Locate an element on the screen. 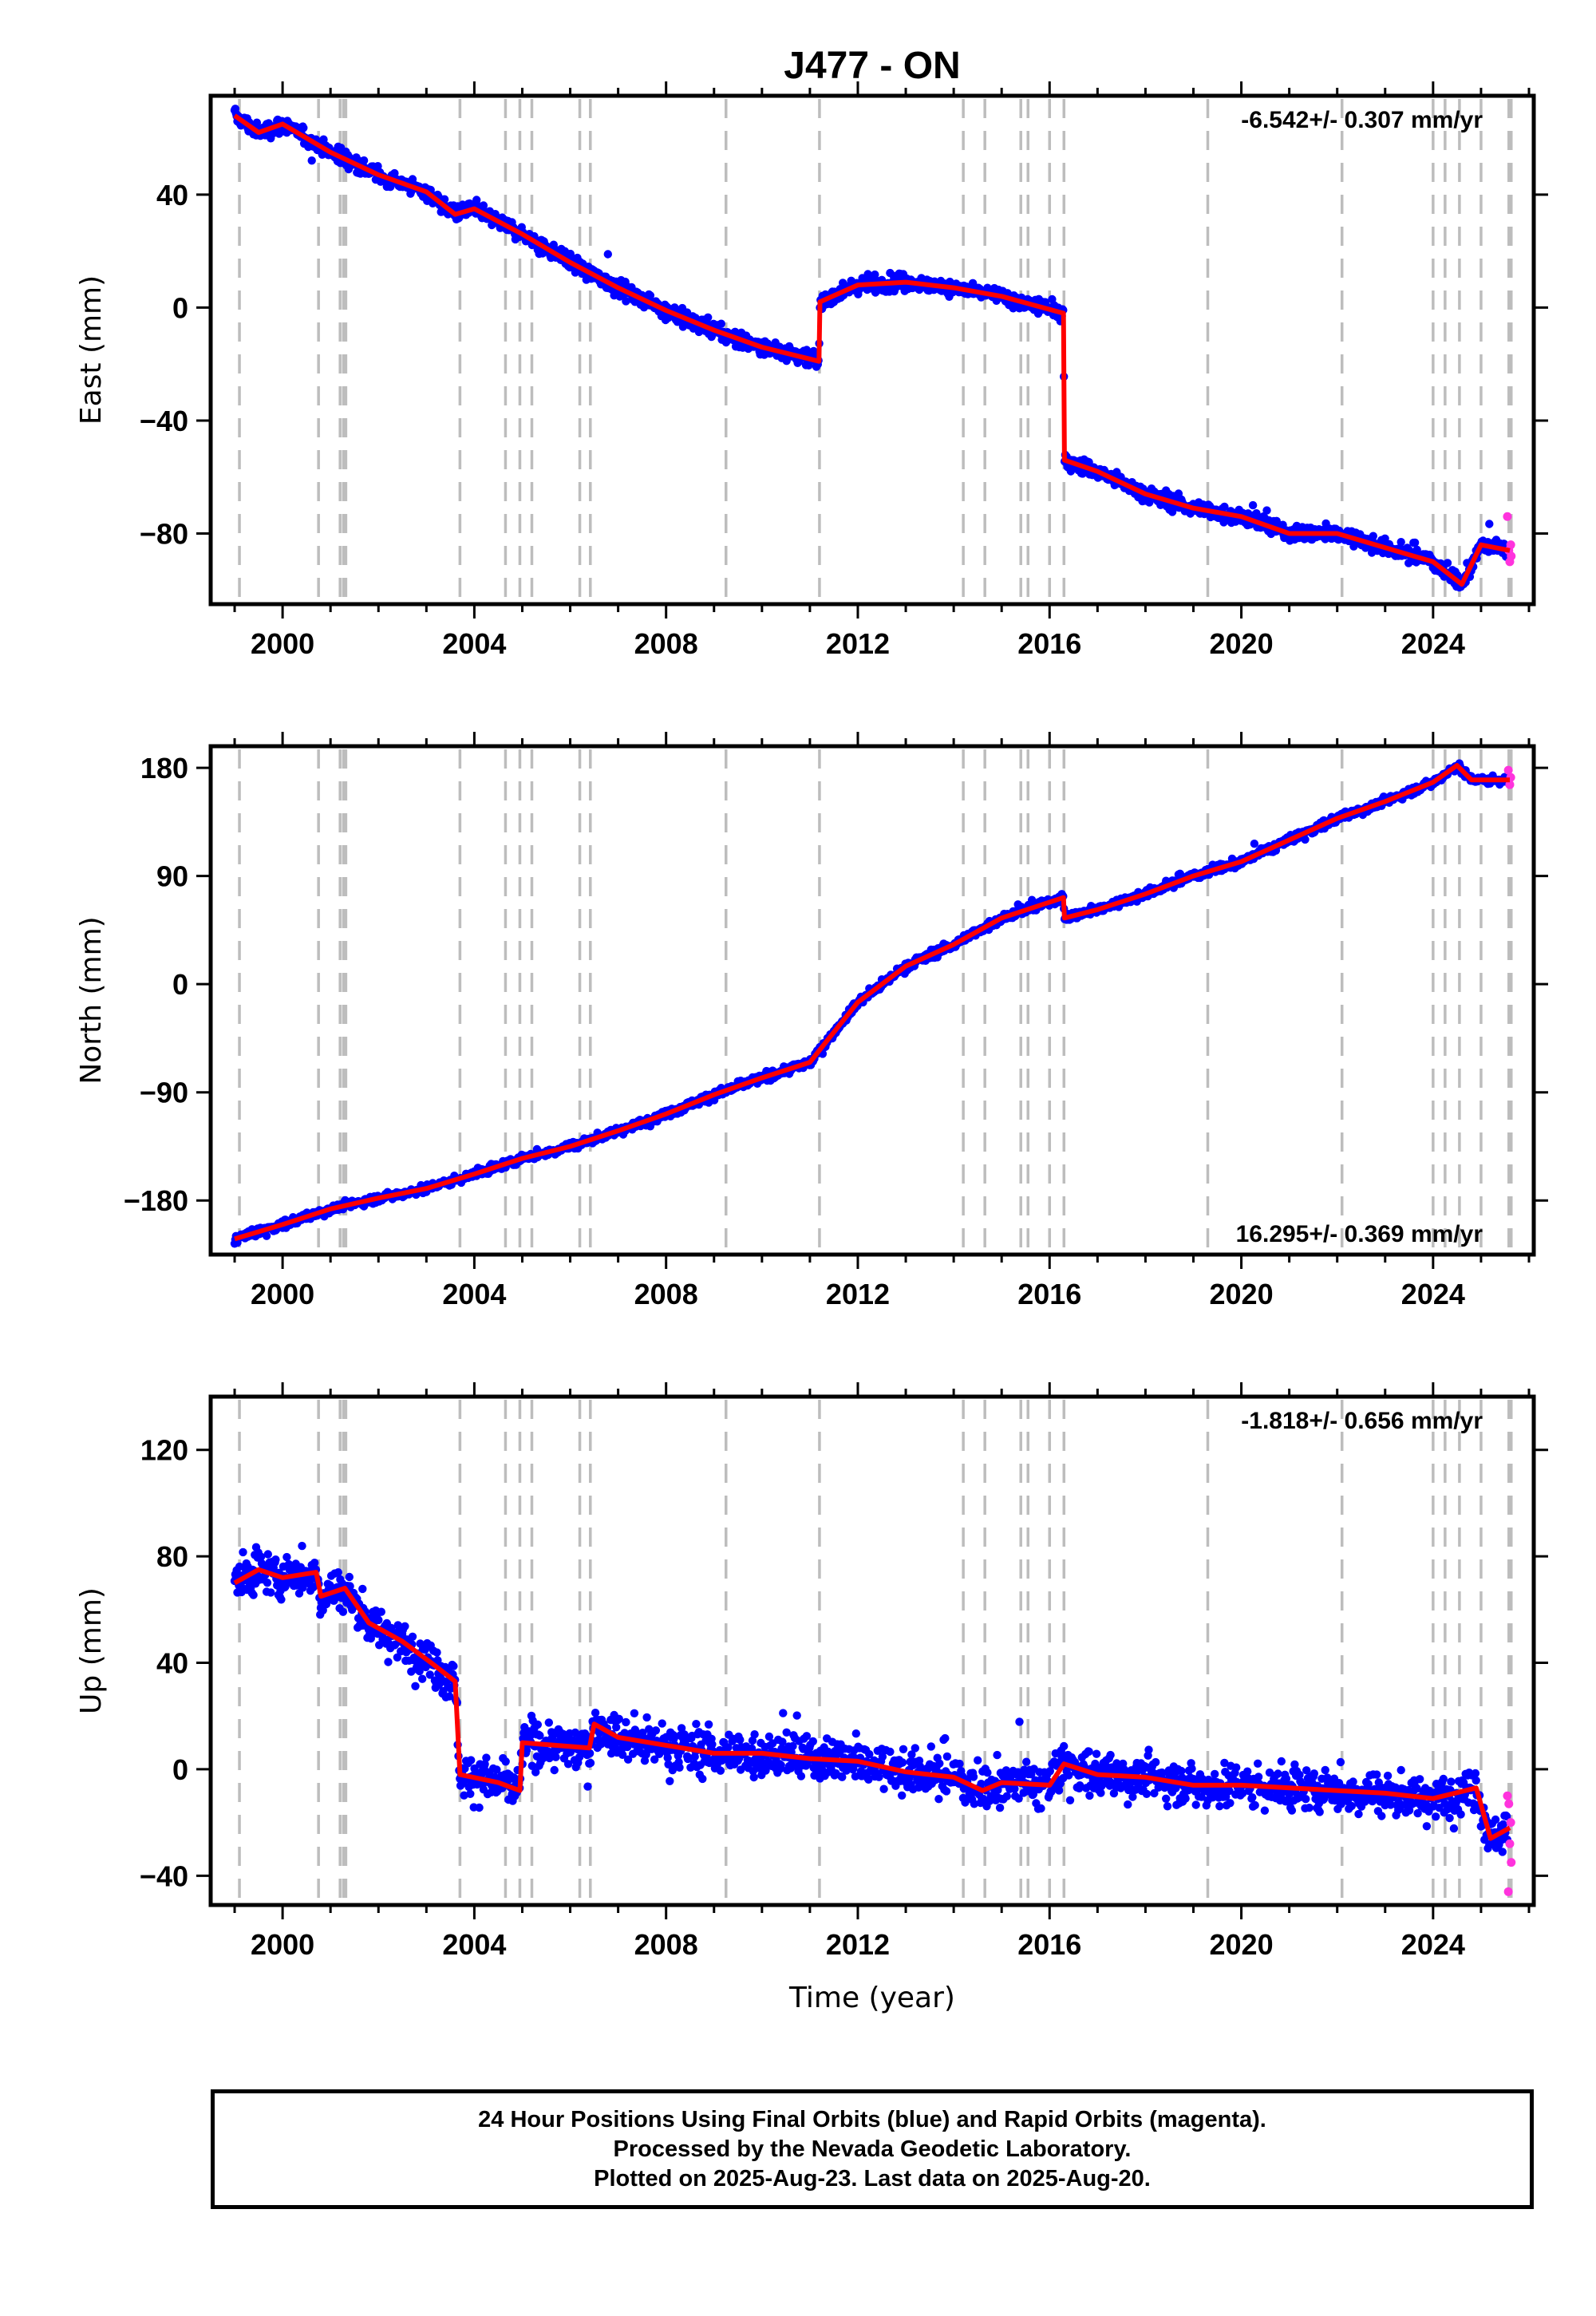 This screenshot has width=1596, height=2316. y-tick-label: −80 is located at coordinates (164, 534).